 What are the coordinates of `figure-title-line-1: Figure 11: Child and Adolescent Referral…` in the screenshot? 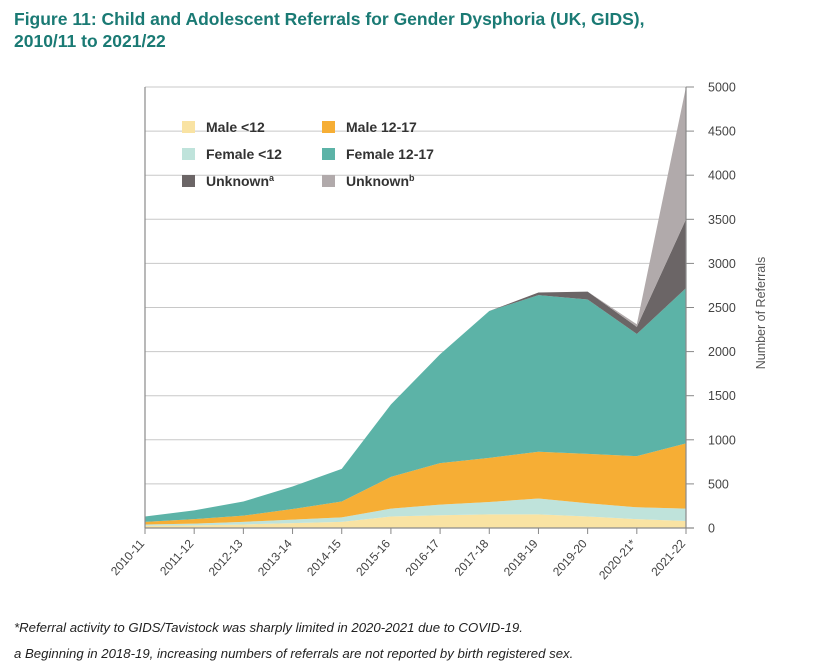 It's located at (329, 19).